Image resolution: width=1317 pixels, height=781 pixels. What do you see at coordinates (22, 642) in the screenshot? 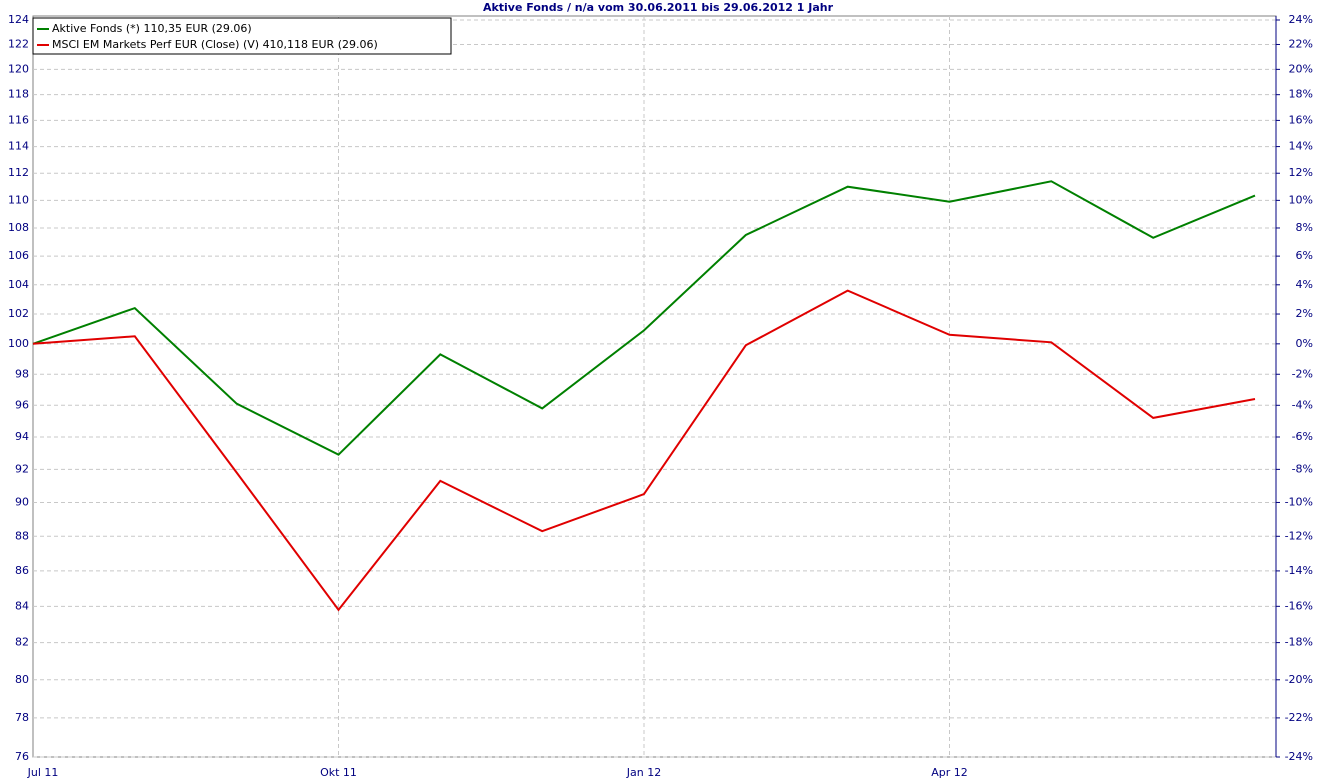
I see `y-tick-label: 82` at bounding box center [22, 642].